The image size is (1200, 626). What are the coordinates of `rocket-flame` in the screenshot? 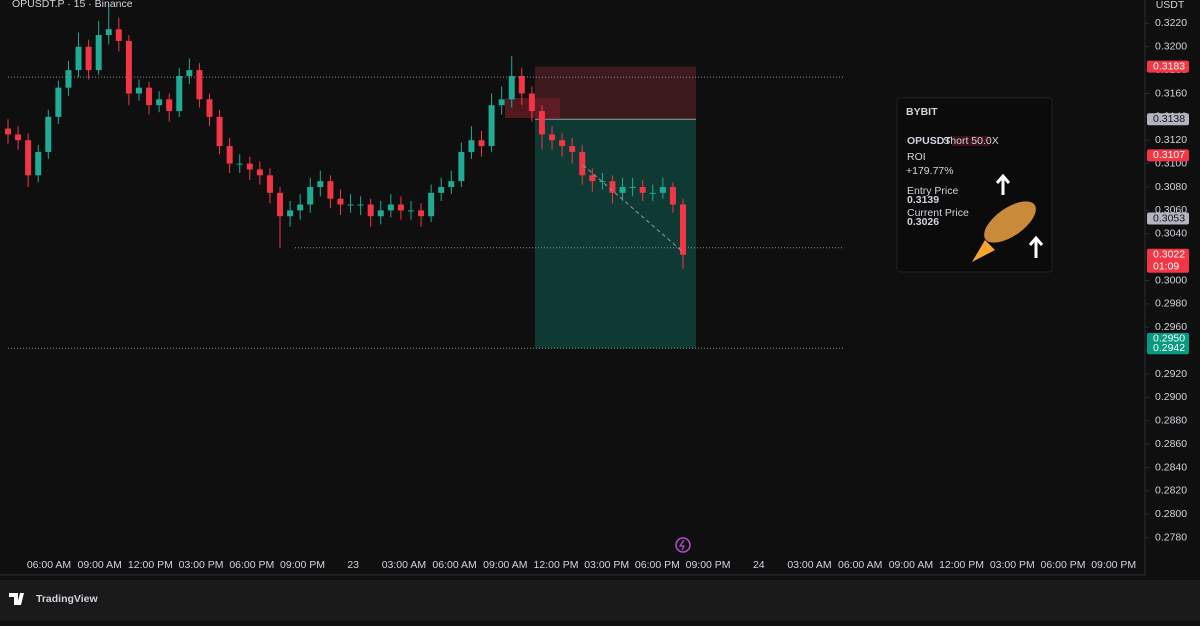 It's located at (983, 251).